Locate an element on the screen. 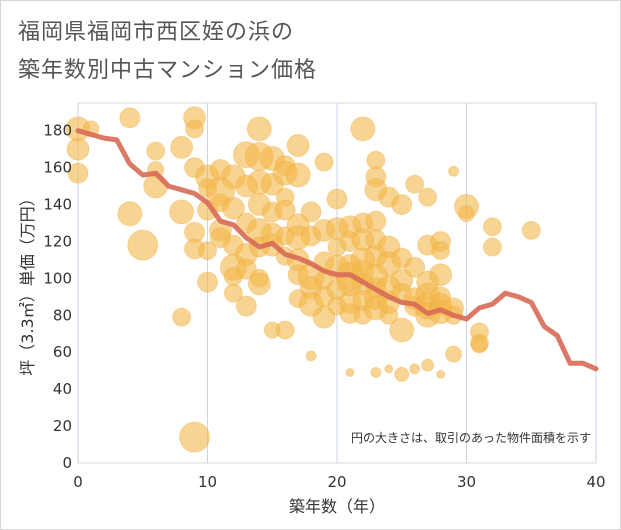 The height and width of the screenshot is (530, 621). chart-title-line-2: 築年数別中古マンション価格 is located at coordinates (168, 70).